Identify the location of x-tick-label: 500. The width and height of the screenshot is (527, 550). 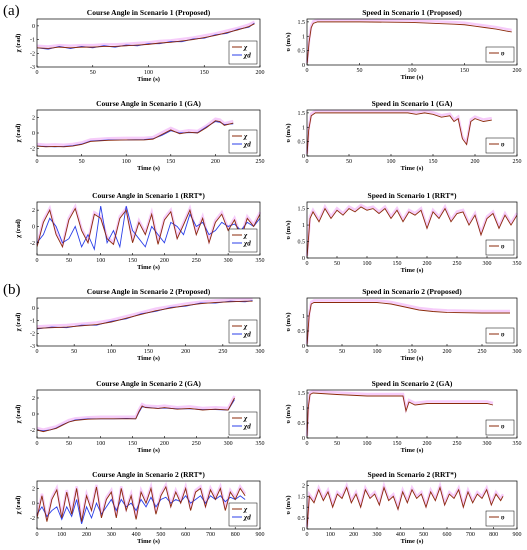
(160, 535).